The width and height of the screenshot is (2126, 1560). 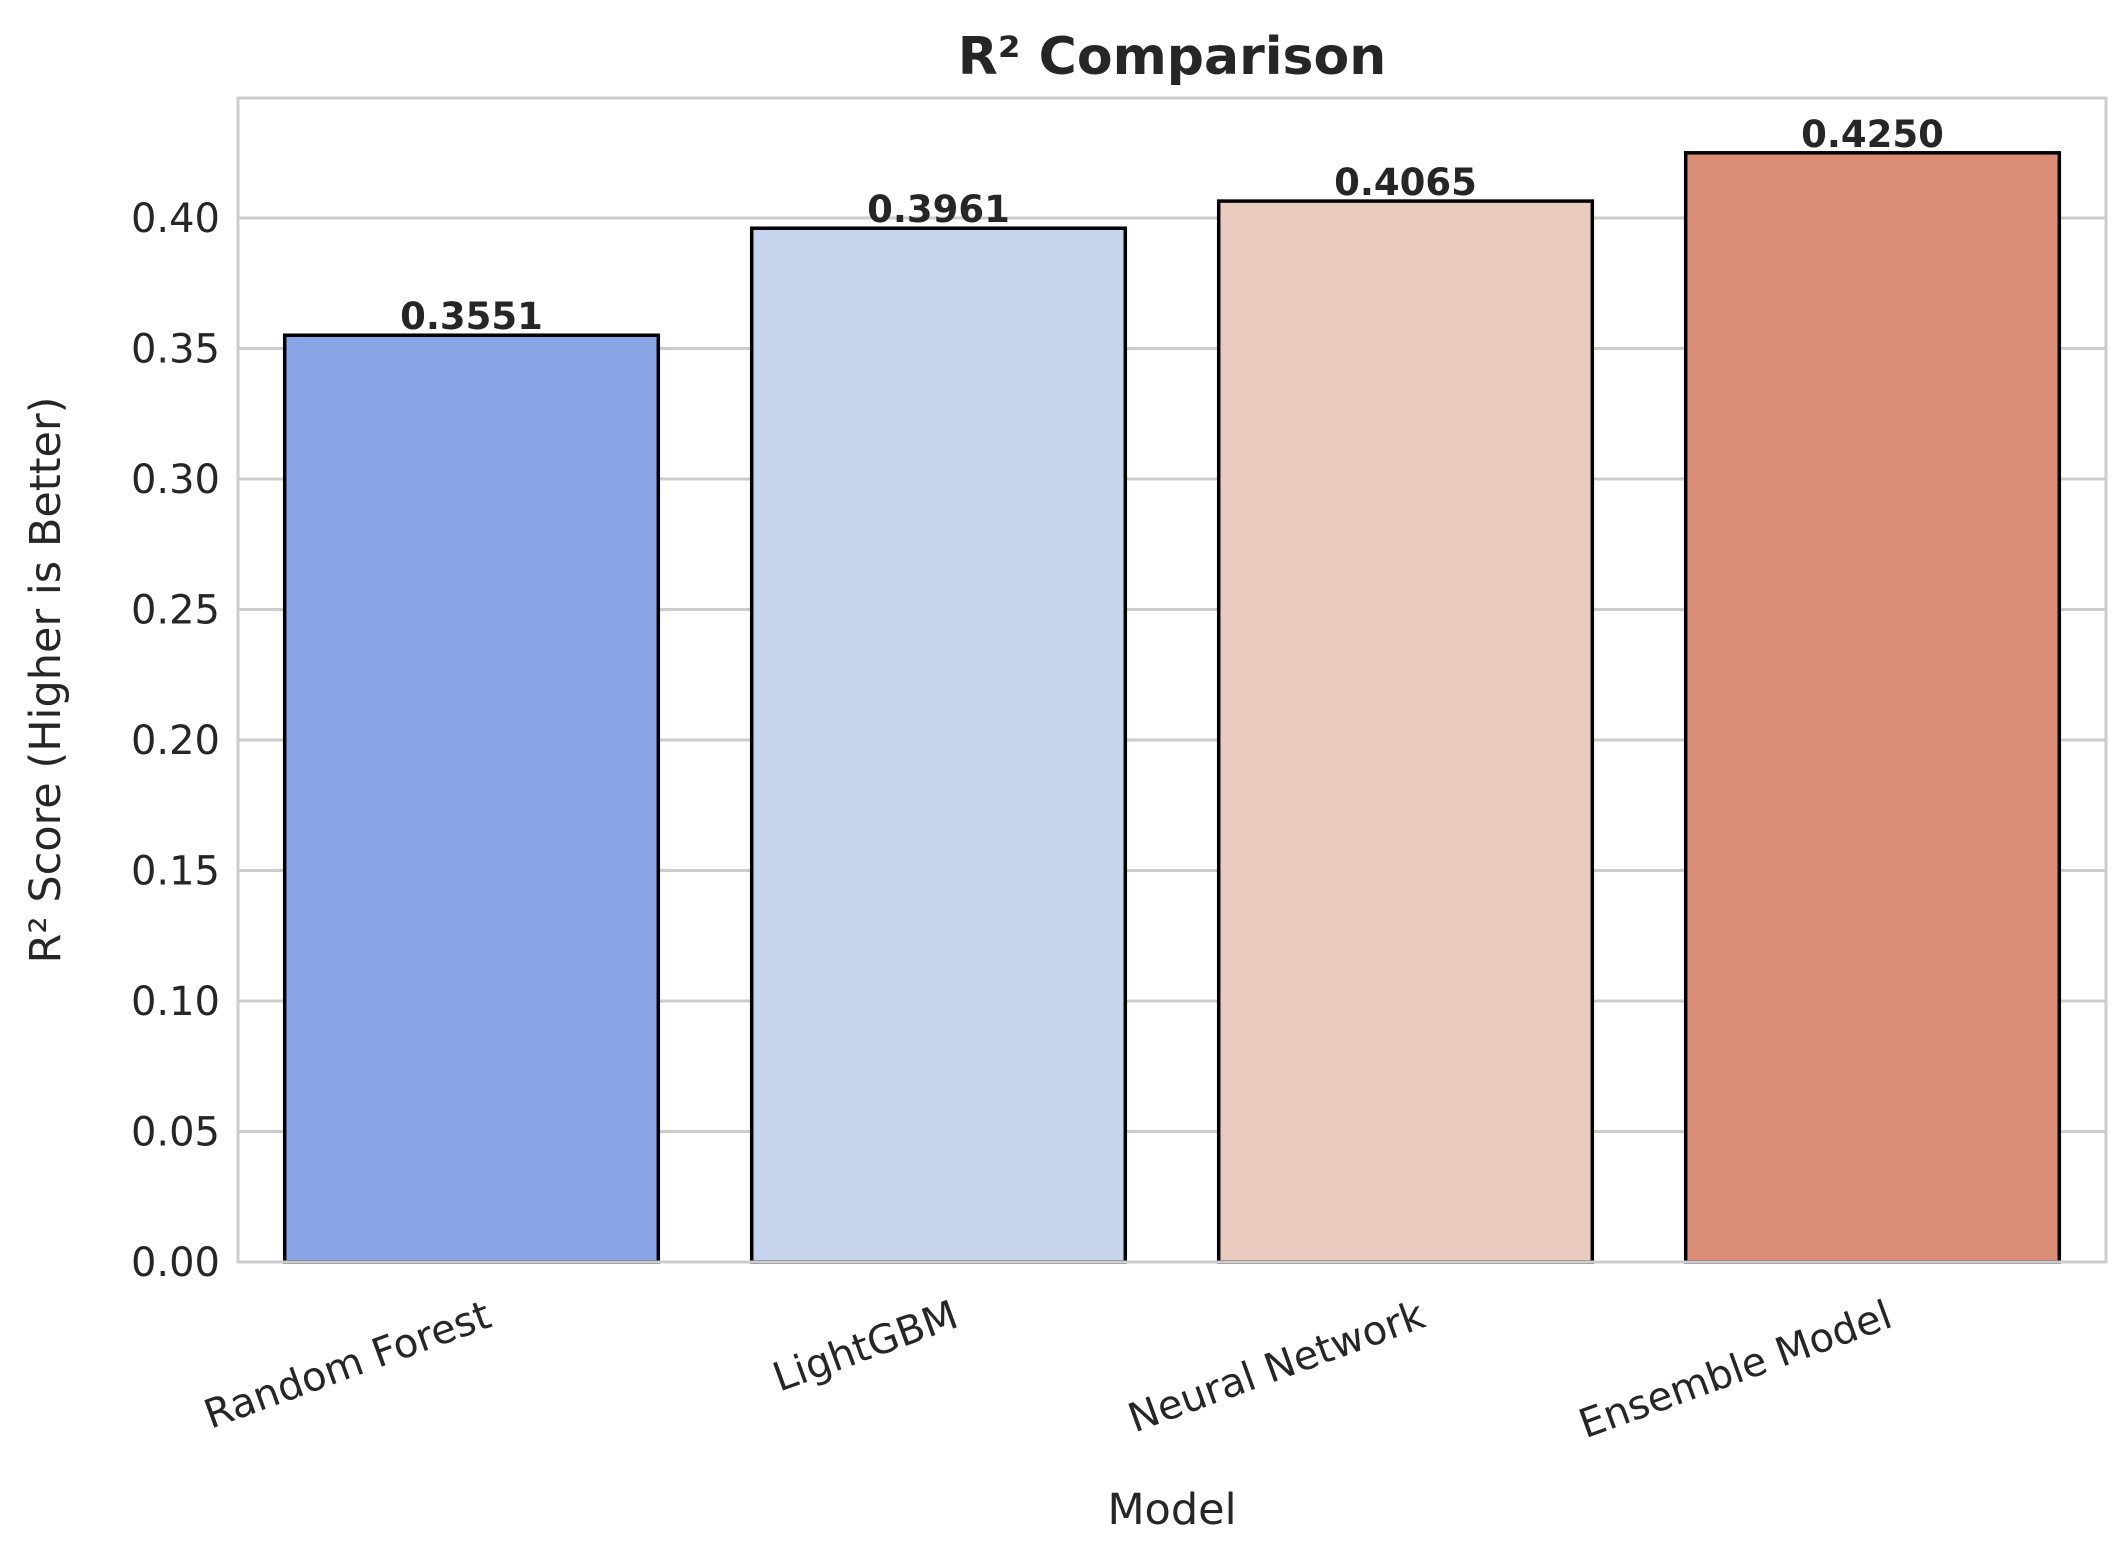 What do you see at coordinates (175, 1133) in the screenshot?
I see `y-tick-label: 0.05` at bounding box center [175, 1133].